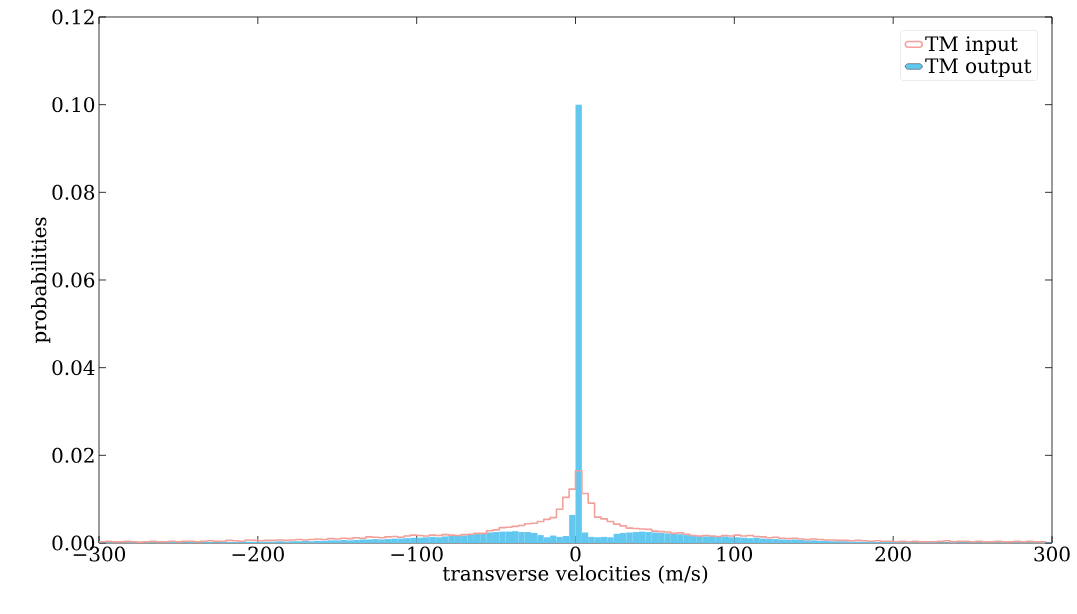 This screenshot has height=614, width=1077. Describe the element at coordinates (73, 368) in the screenshot. I see `y-tick-label: 0.04` at that location.